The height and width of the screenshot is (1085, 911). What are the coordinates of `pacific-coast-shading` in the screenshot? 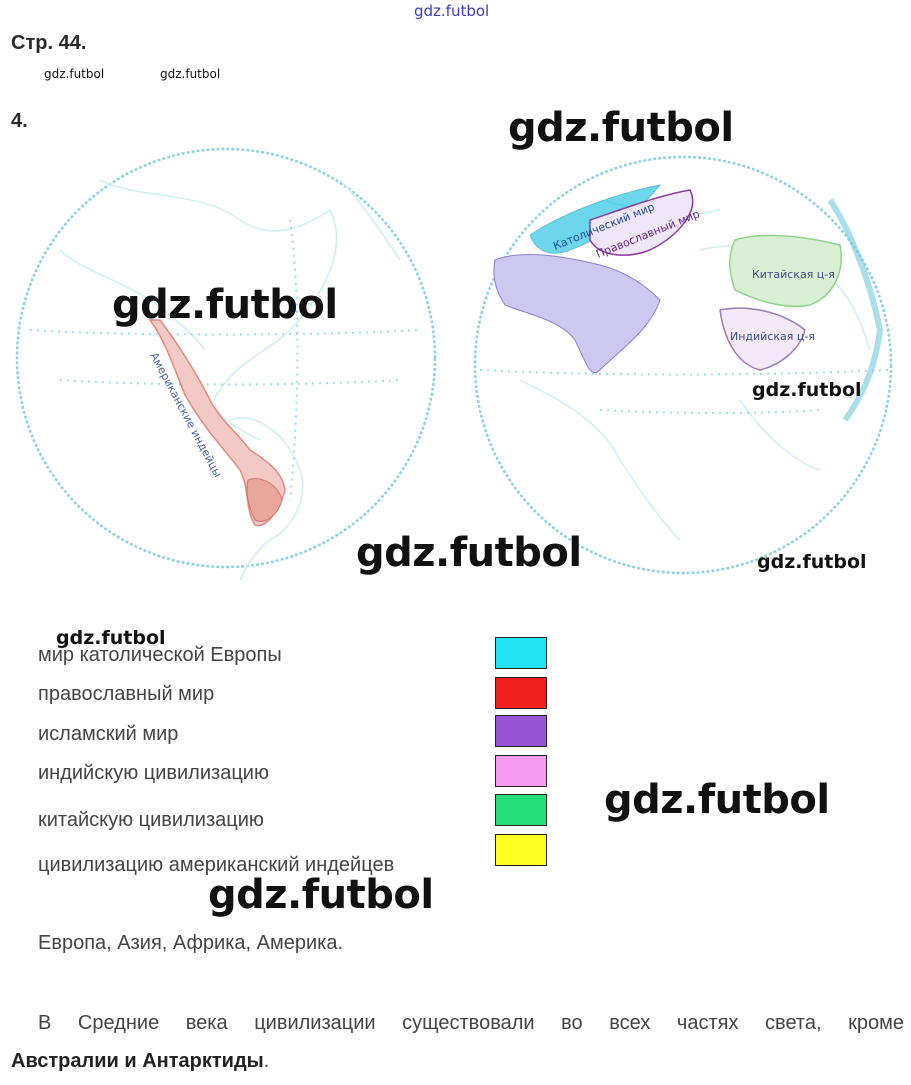 It's located at (855, 310).